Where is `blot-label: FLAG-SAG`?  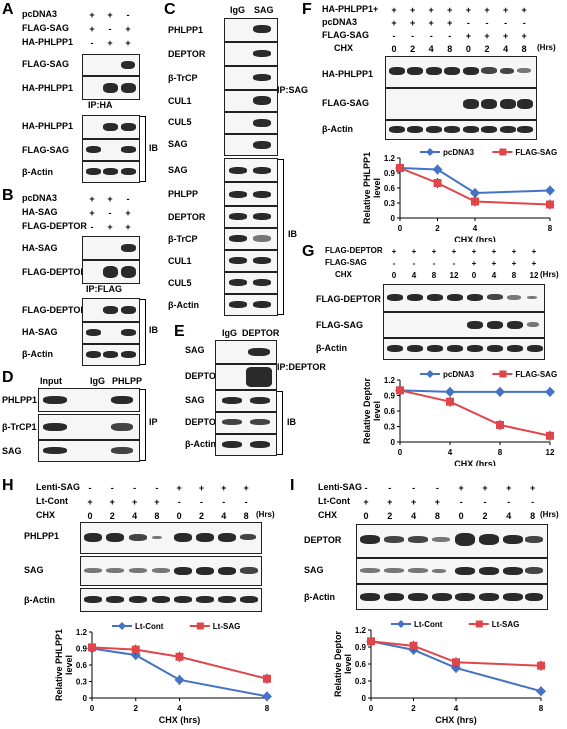
blot-label: FLAG-SAG is located at coordinates (45, 150).